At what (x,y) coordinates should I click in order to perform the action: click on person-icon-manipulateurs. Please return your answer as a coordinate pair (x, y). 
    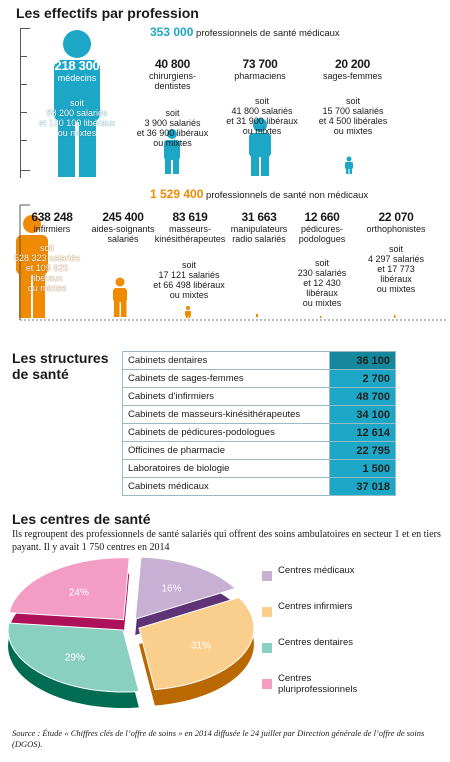
    Looking at the image, I should click on (257, 315).